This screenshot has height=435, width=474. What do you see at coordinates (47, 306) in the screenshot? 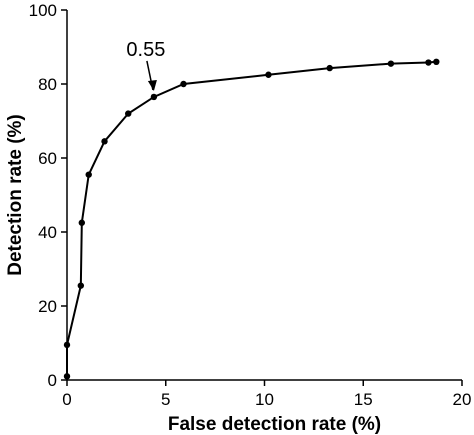
I see `y-tick-label: 20` at bounding box center [47, 306].